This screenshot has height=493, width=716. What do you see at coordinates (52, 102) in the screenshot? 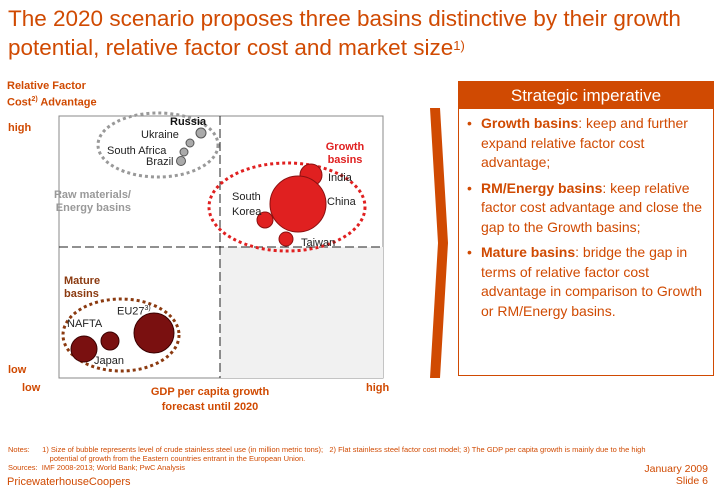
I see `y-axis-title-line2: Cost2) Advantage` at bounding box center [52, 102].